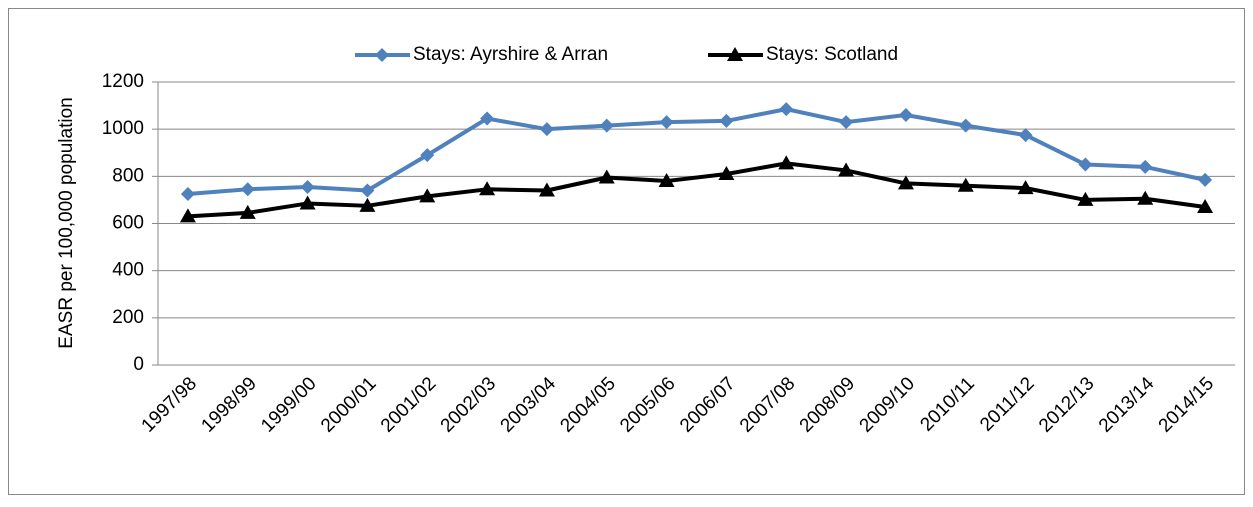  Describe the element at coordinates (138, 364) in the screenshot. I see `y-tick-label: 0` at that location.